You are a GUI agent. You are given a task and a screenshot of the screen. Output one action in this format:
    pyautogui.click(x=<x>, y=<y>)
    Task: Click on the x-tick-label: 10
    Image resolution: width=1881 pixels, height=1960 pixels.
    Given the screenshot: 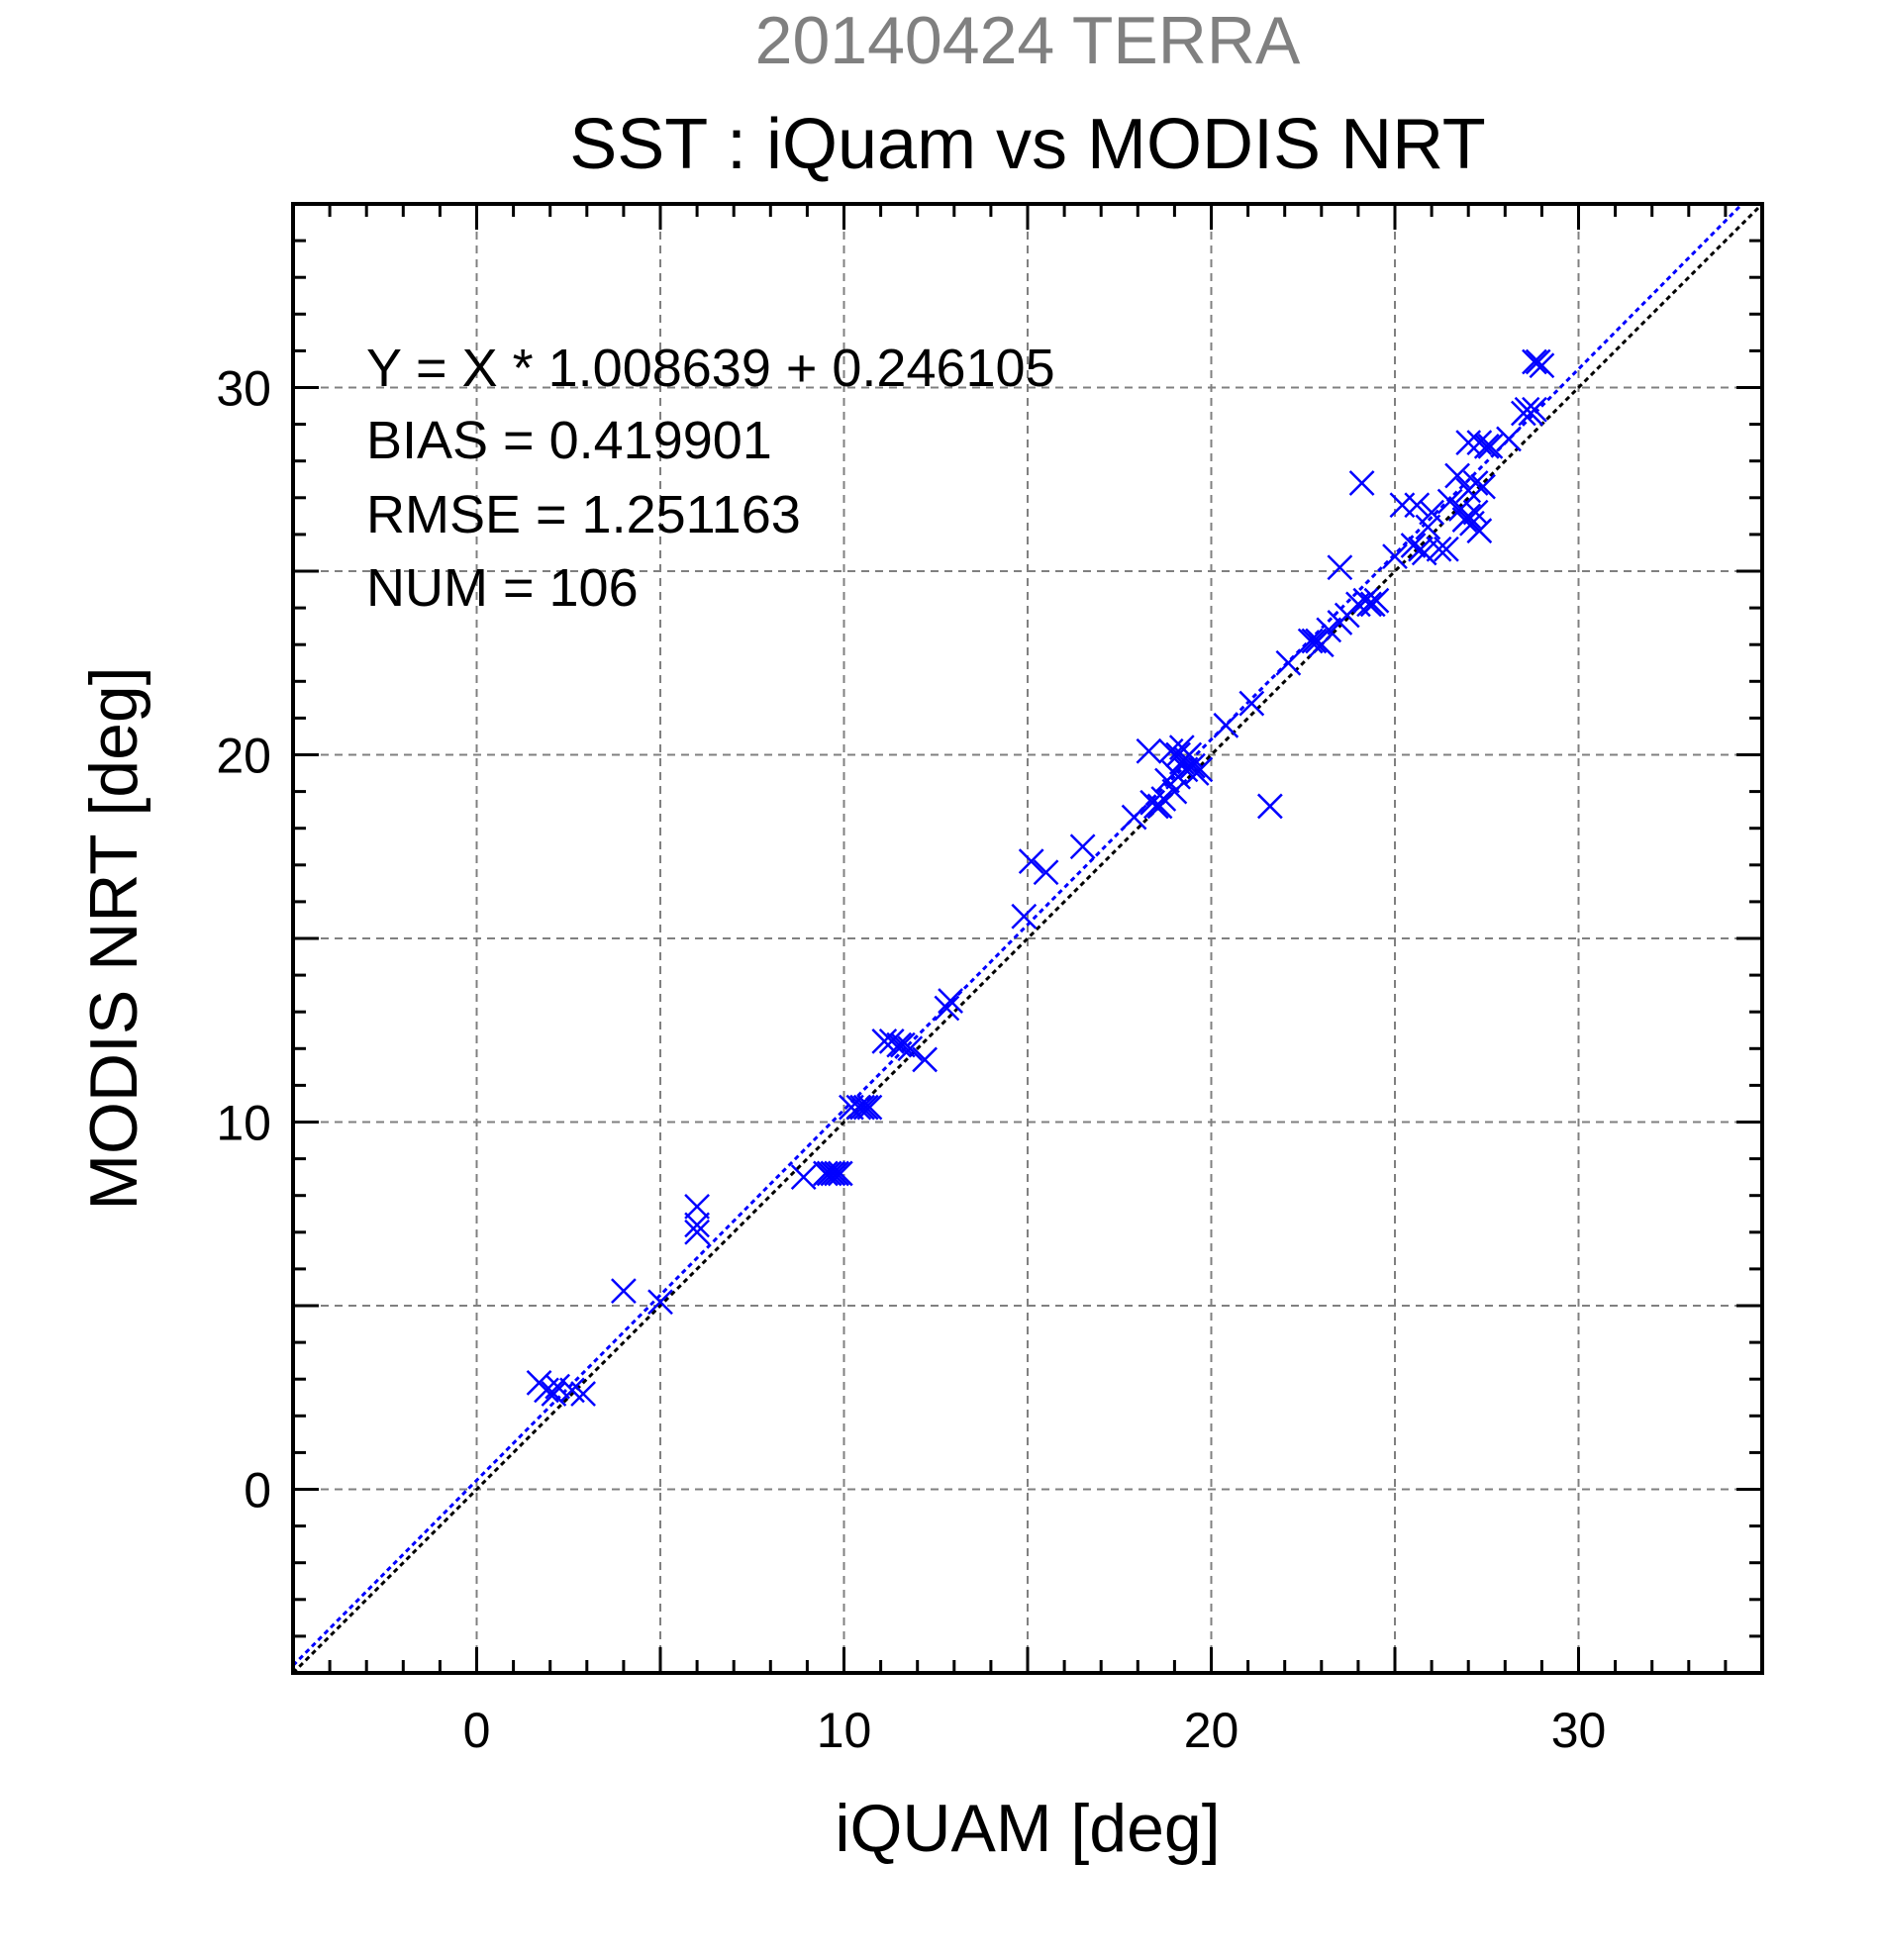 What is the action you would take?
    pyautogui.click(x=845, y=1730)
    